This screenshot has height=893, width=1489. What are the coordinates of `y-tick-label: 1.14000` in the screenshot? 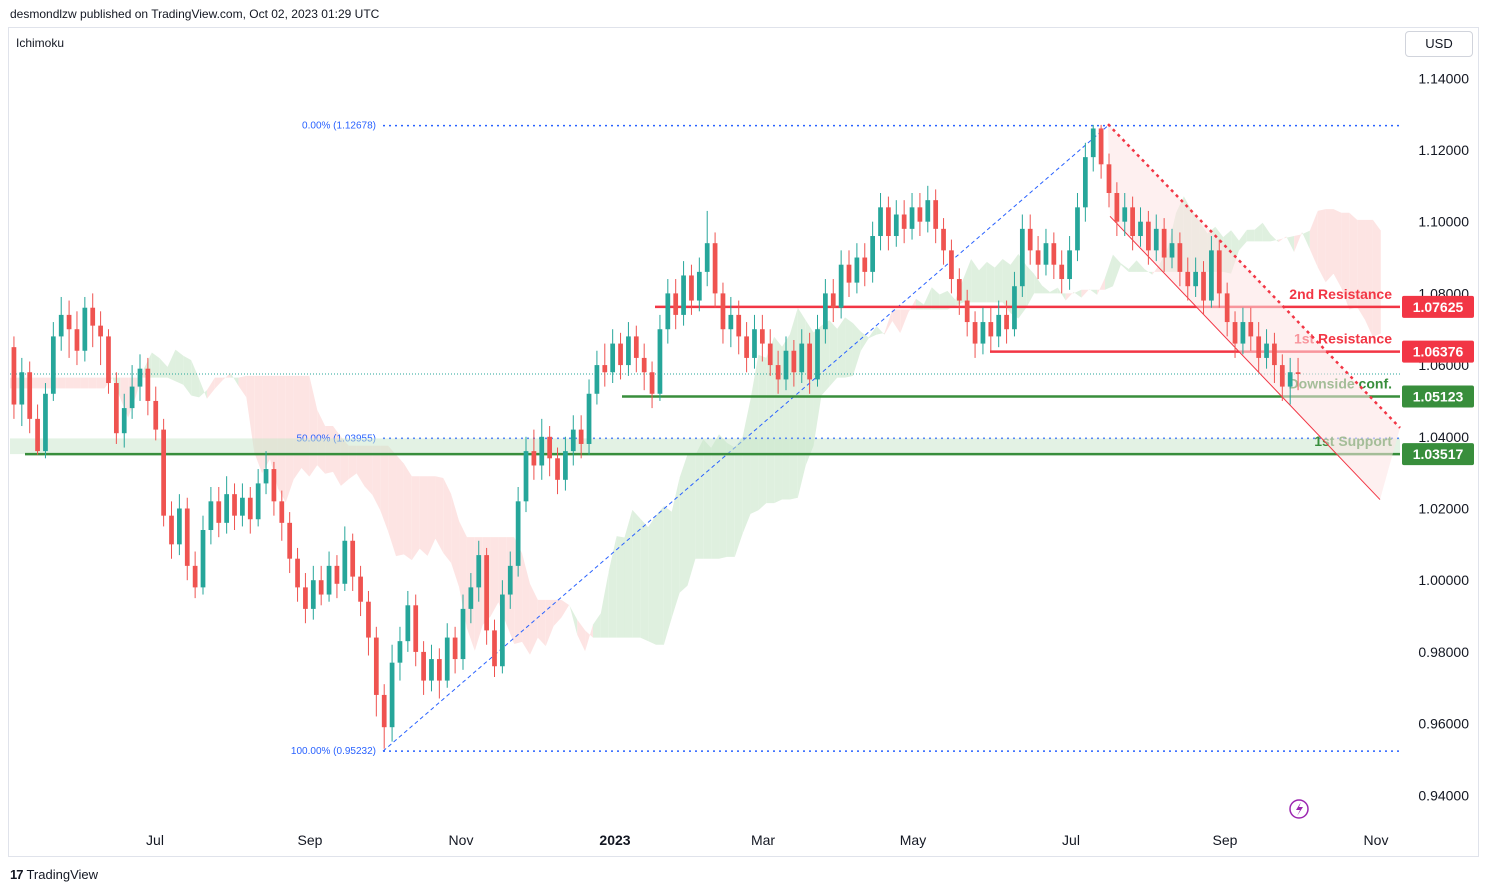 It's located at (1443, 78).